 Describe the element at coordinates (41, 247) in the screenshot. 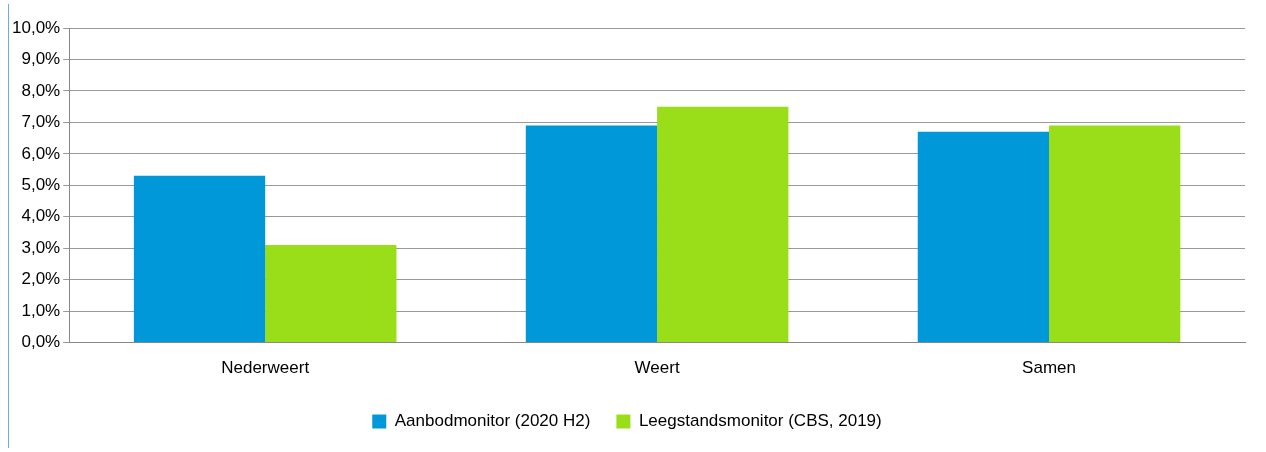

I see `y-tick-label: 3,0%` at that location.